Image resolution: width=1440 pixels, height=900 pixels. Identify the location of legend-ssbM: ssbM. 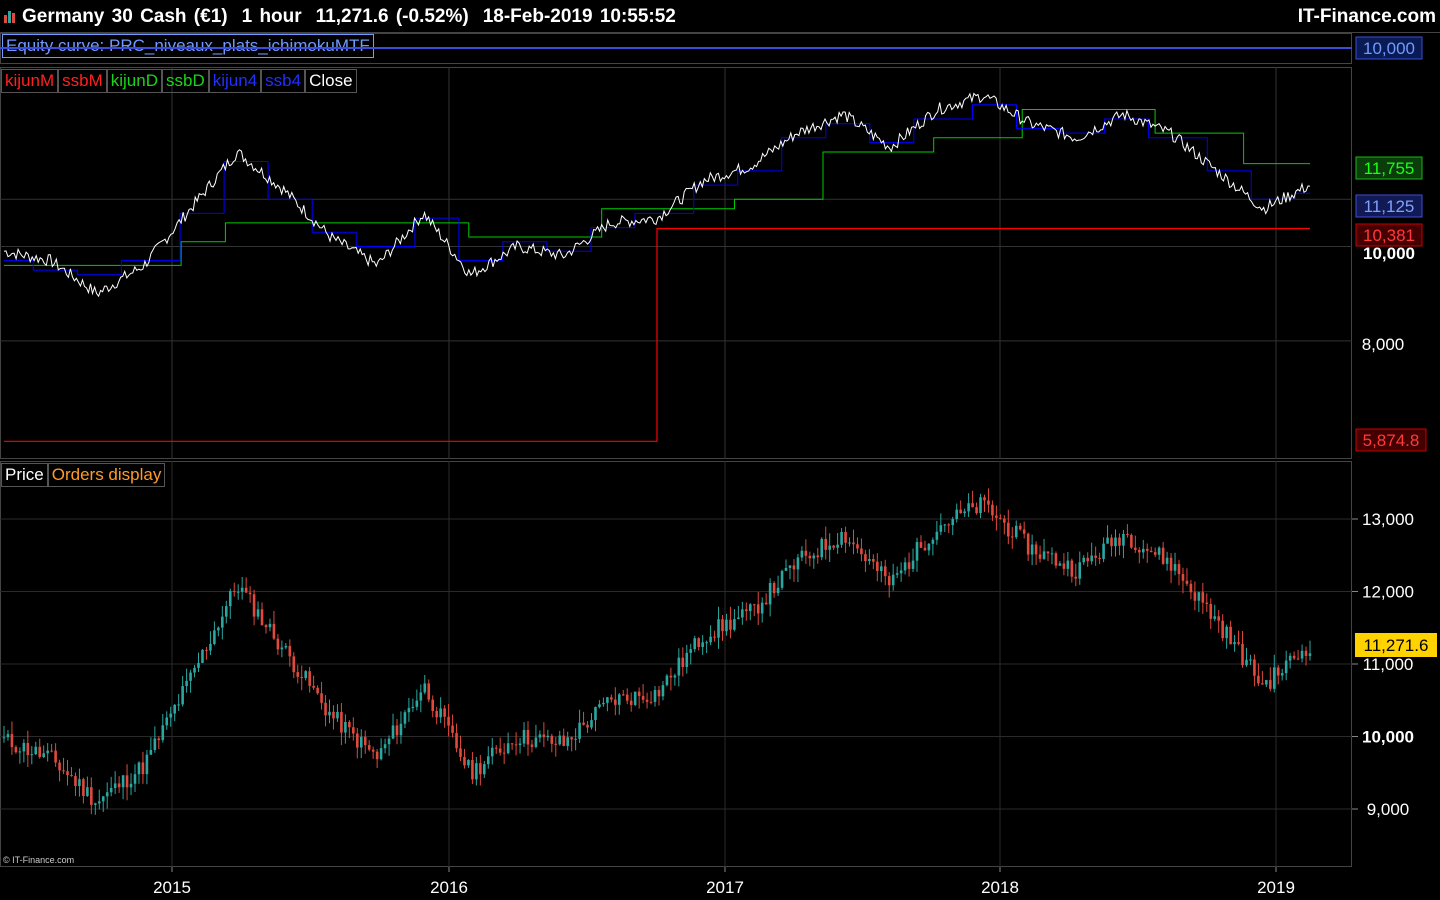
(82, 81).